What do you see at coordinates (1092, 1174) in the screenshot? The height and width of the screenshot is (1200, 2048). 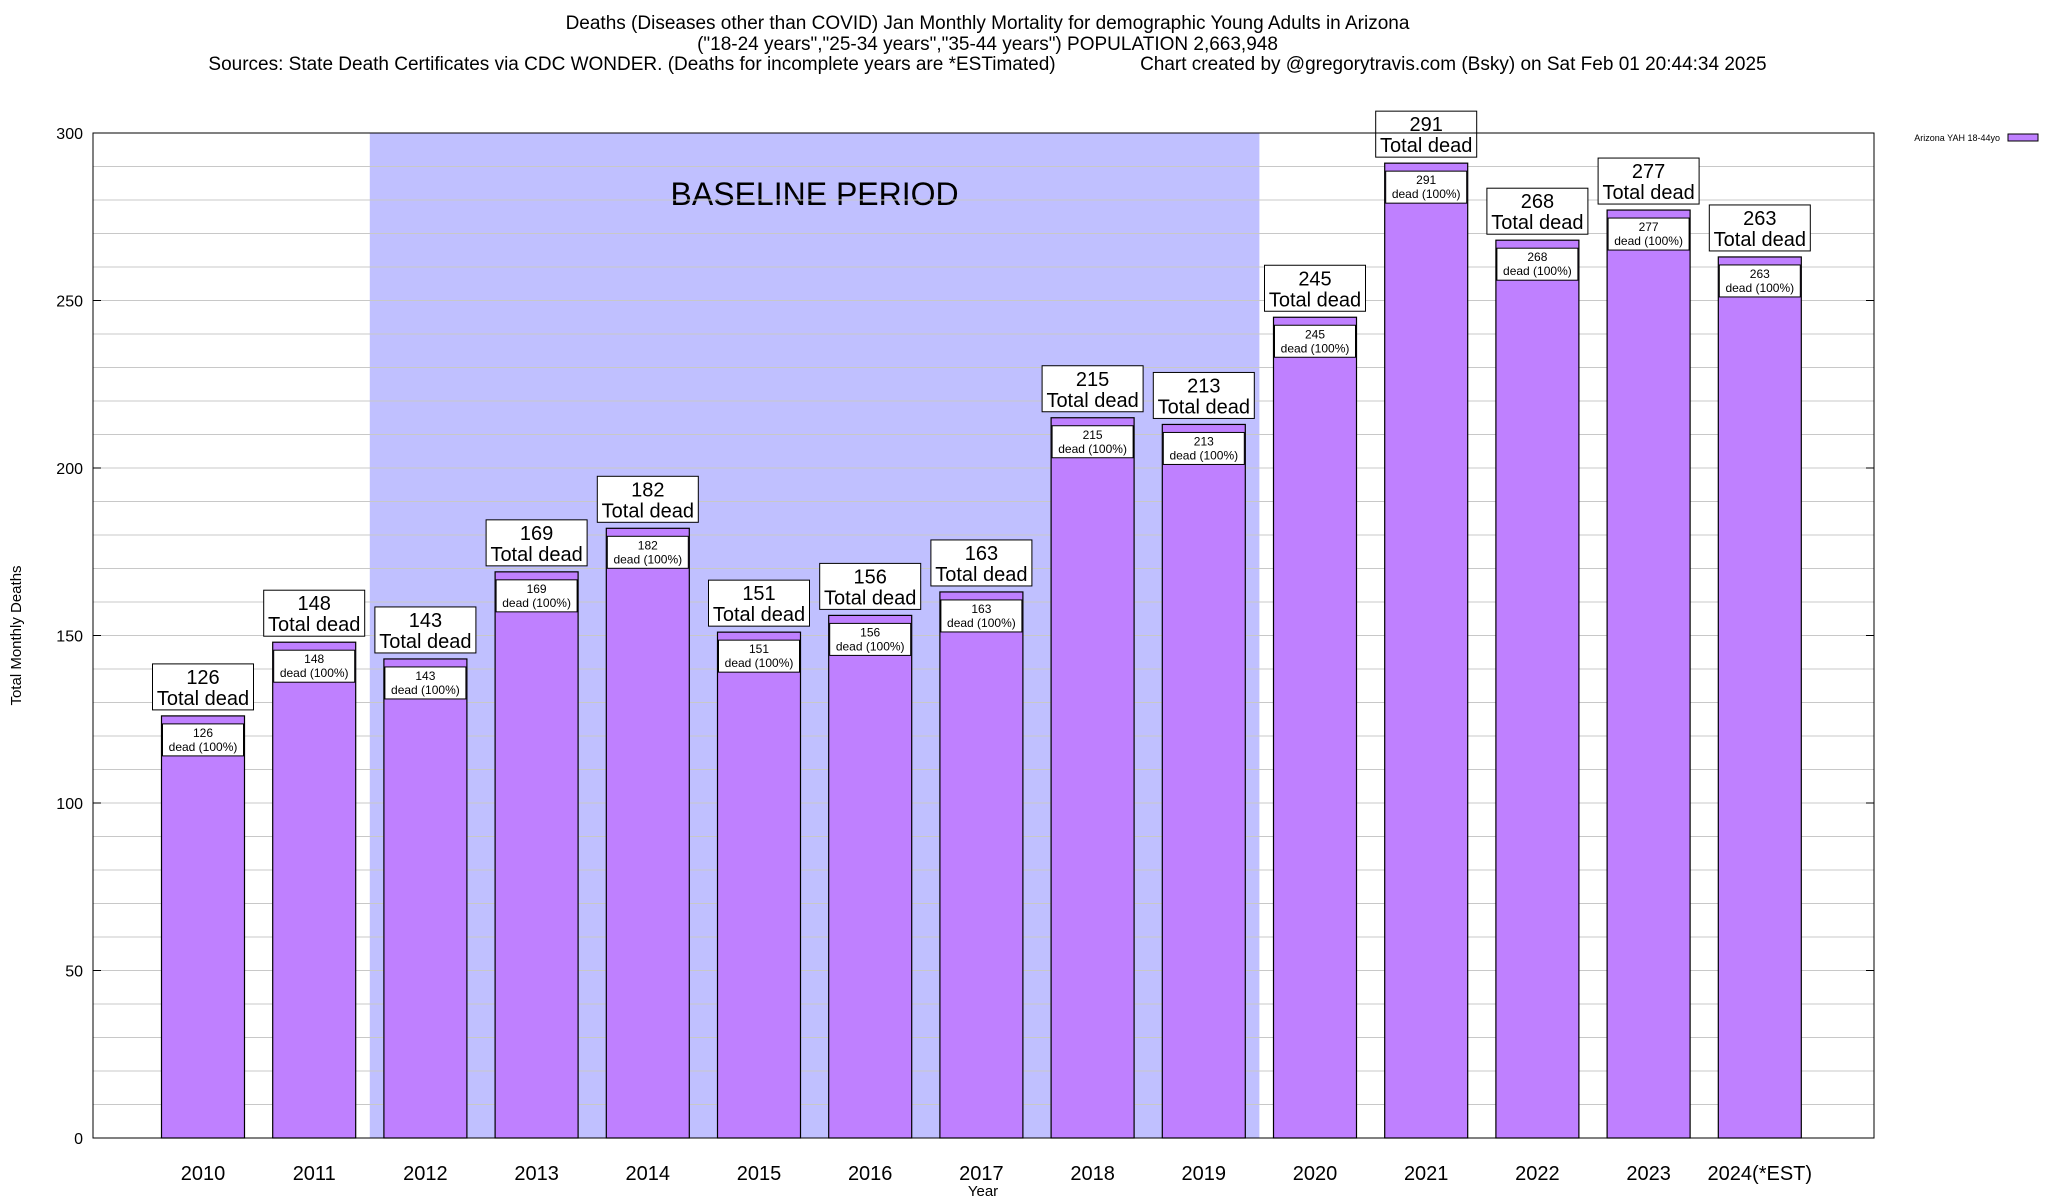 I see `x-tick-label: 2018` at bounding box center [1092, 1174].